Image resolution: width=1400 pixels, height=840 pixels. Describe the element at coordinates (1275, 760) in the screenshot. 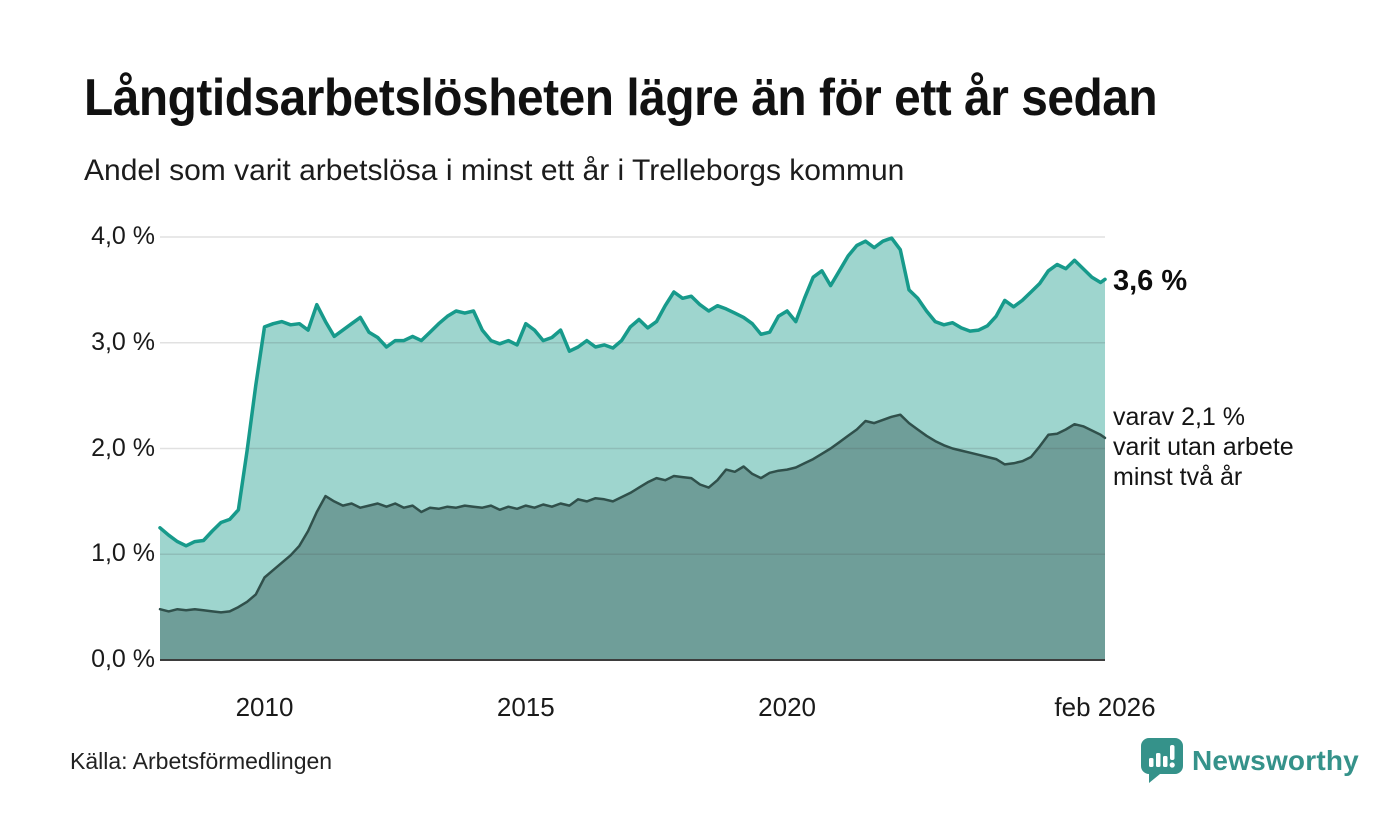

I see `newsworthy-logo-text: Newsworthy` at that location.